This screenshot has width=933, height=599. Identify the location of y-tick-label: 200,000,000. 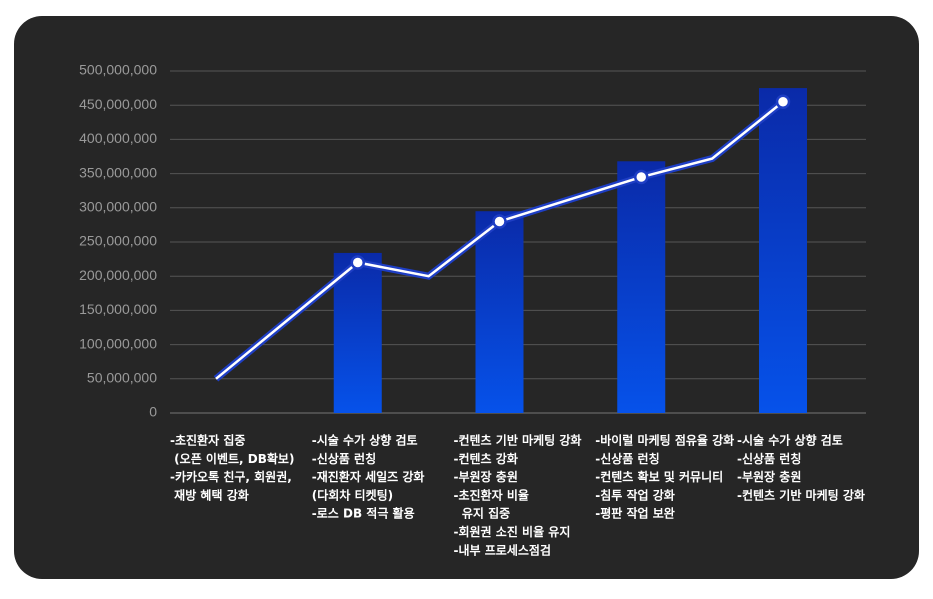
(118, 275).